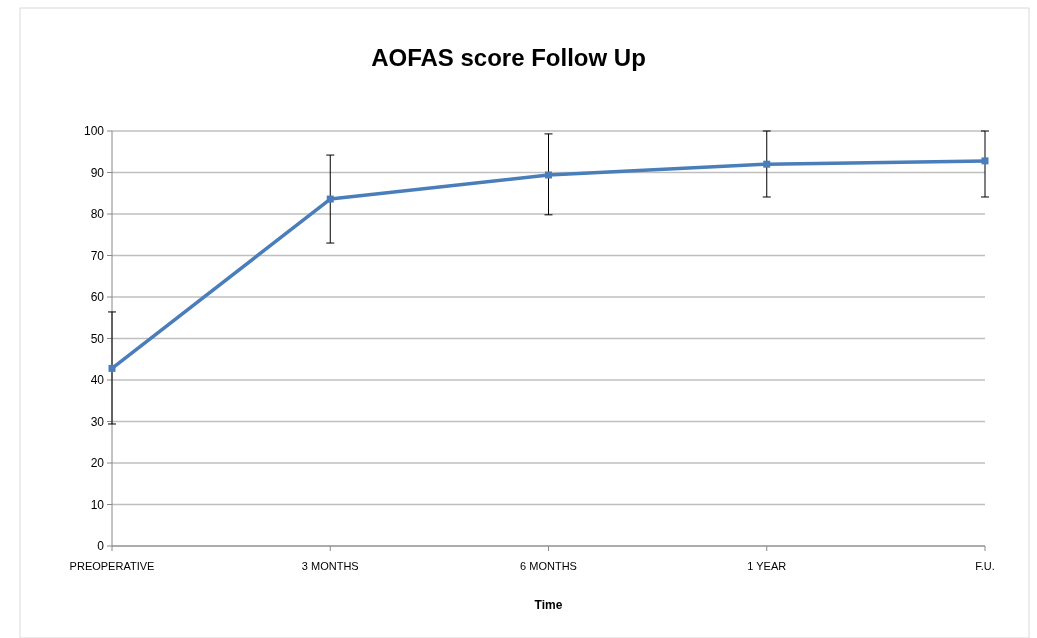 This screenshot has height=638, width=1037. What do you see at coordinates (97, 255) in the screenshot?
I see `y-tick-label: 70` at bounding box center [97, 255].